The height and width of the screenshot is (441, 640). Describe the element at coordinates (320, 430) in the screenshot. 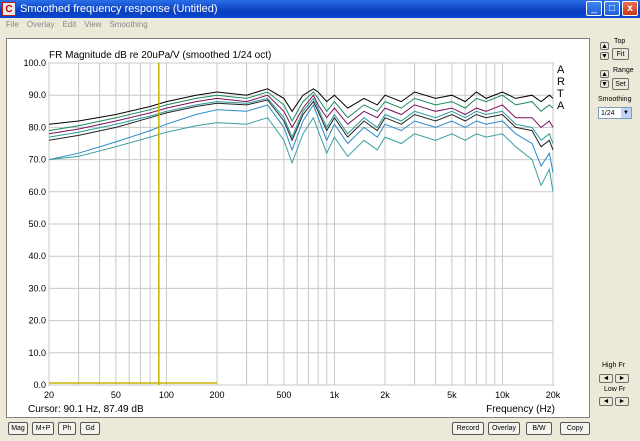

I see `bottom-toolbar: Mag M+P Ph Gd Record Overlay B/W Copy` at that location.